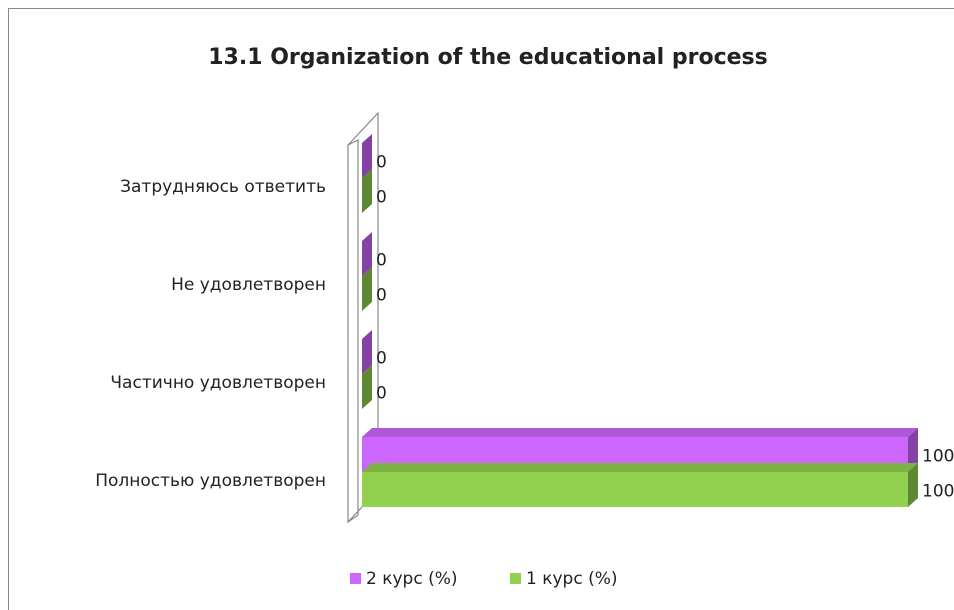 This screenshot has height=610, width=954. I want to click on legend-label: 2 курс (%), so click(412, 579).